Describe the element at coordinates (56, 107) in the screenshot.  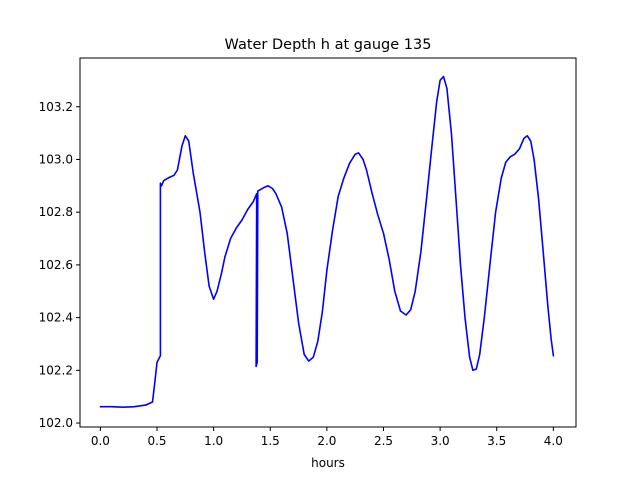
I see `y-tick-label: 103.2` at that location.